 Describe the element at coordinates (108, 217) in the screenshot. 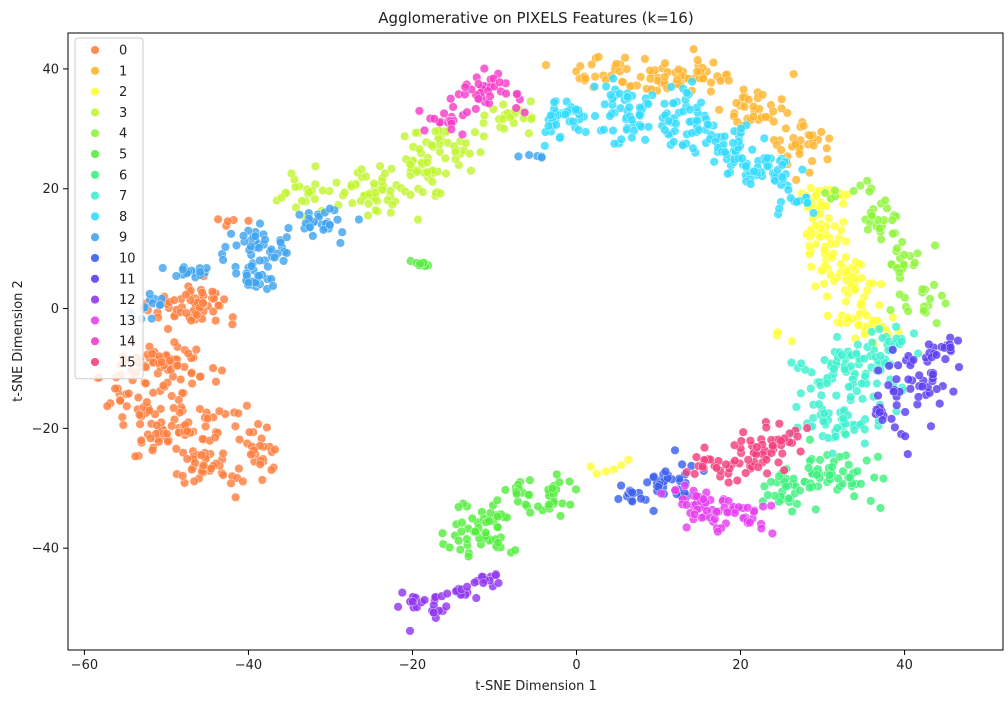

I see `legend-item-8: 8` at that location.